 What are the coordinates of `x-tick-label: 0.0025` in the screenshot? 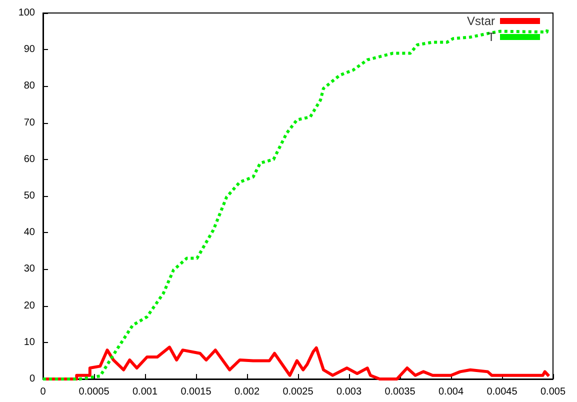 It's located at (298, 392).